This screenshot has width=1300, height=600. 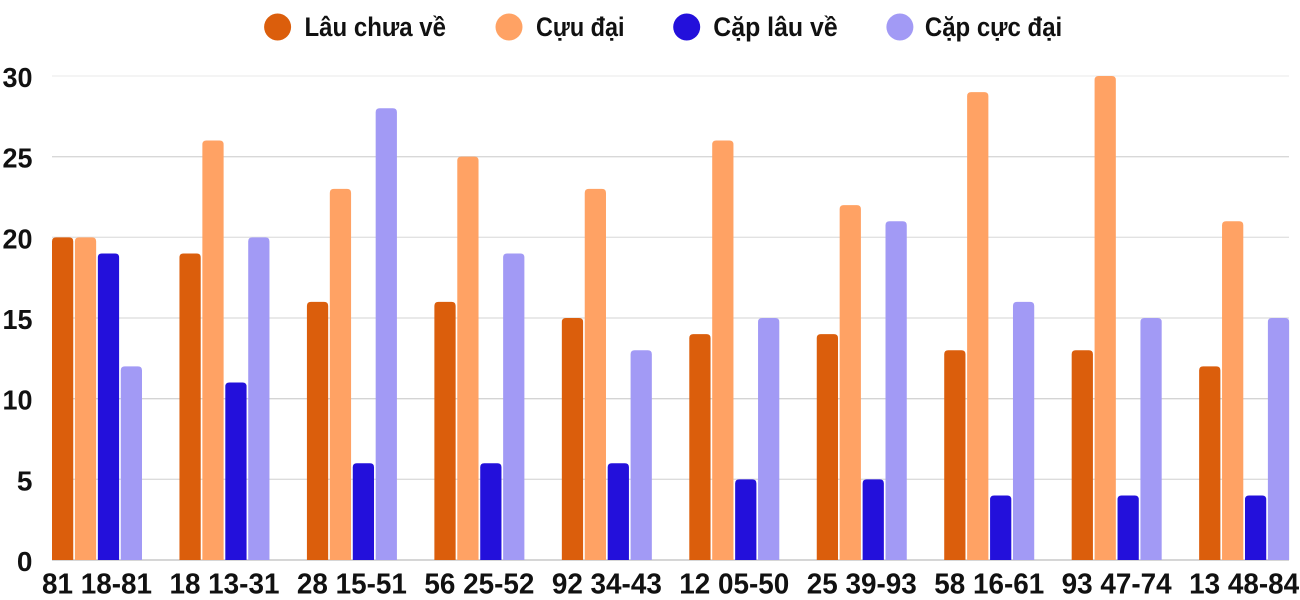 I want to click on svg-text: 10, so click(x=18, y=400).